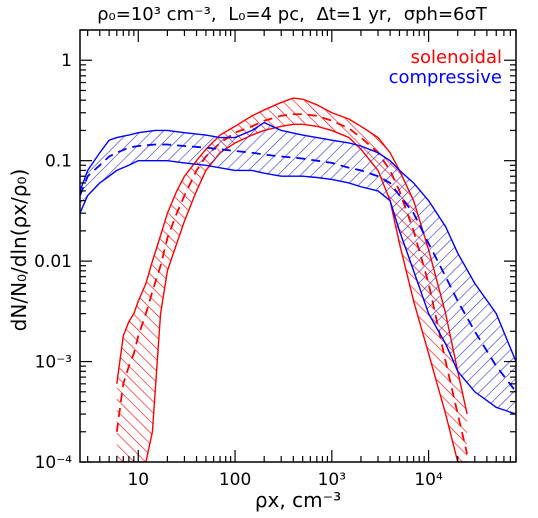  I want to click on y-tick-label: 0.01, so click(53, 262).